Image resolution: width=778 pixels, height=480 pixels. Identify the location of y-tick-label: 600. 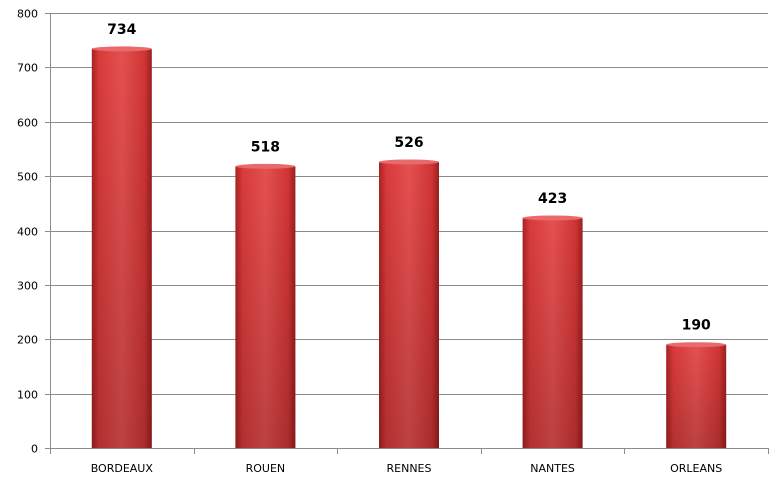
(27, 123).